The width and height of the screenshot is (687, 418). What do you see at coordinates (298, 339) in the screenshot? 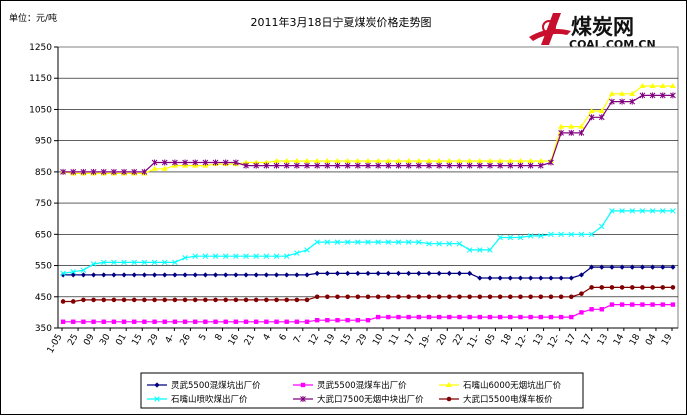
I see `x-tick-label: 7-` at bounding box center [298, 339].